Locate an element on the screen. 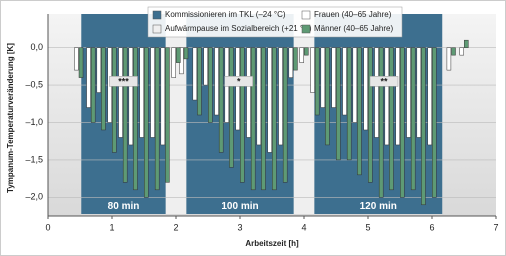 This screenshot has height=256, width=506. y-tick-label: –0,5 is located at coordinates (34, 84).